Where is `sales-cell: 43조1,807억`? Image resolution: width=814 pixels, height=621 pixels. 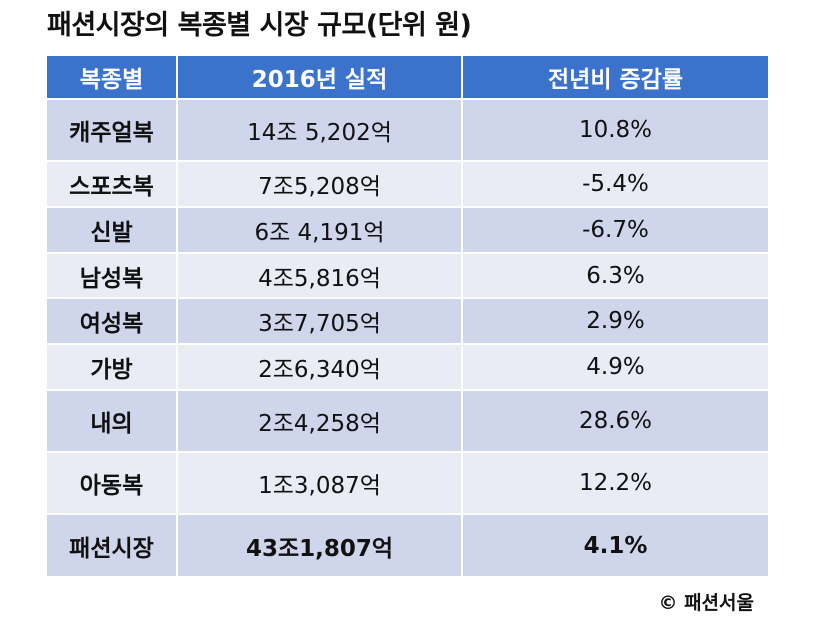
sales-cell: 43조1,807억 is located at coordinates (319, 544).